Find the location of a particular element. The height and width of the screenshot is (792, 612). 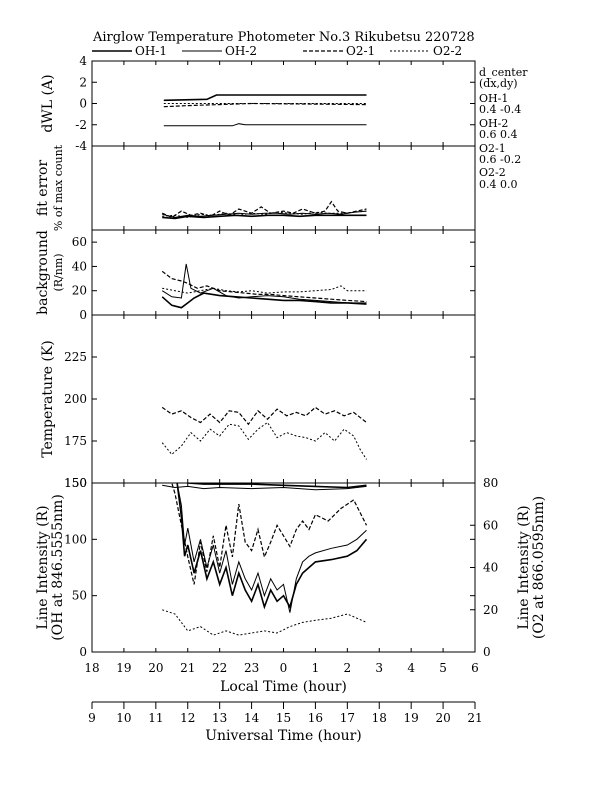

panel-bg: 0 20 40 60 background (R/nm) is located at coordinates (255, 275).